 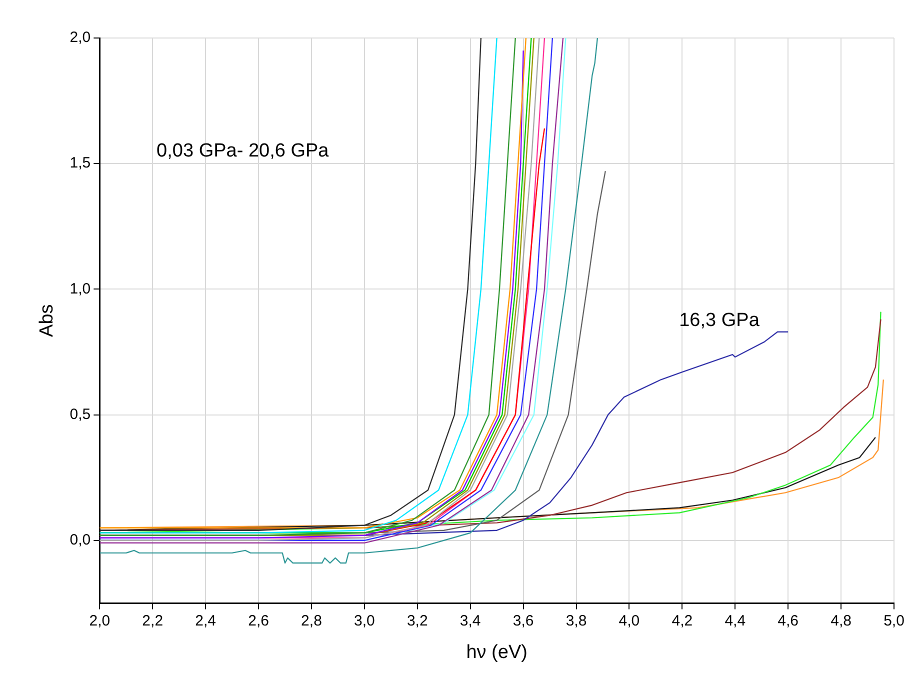 What do you see at coordinates (629, 621) in the screenshot?
I see `x-tick-label: 4,0` at bounding box center [629, 621].